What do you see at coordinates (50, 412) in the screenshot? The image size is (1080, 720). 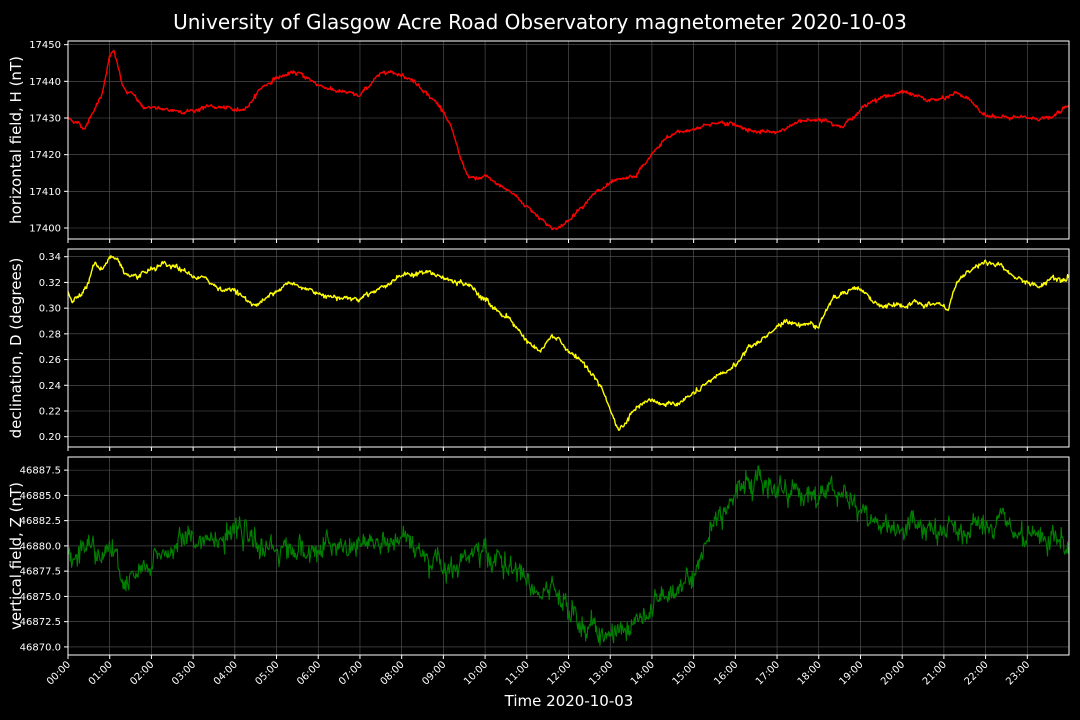 I see `y-tick-label: 0.22` at bounding box center [50, 412].